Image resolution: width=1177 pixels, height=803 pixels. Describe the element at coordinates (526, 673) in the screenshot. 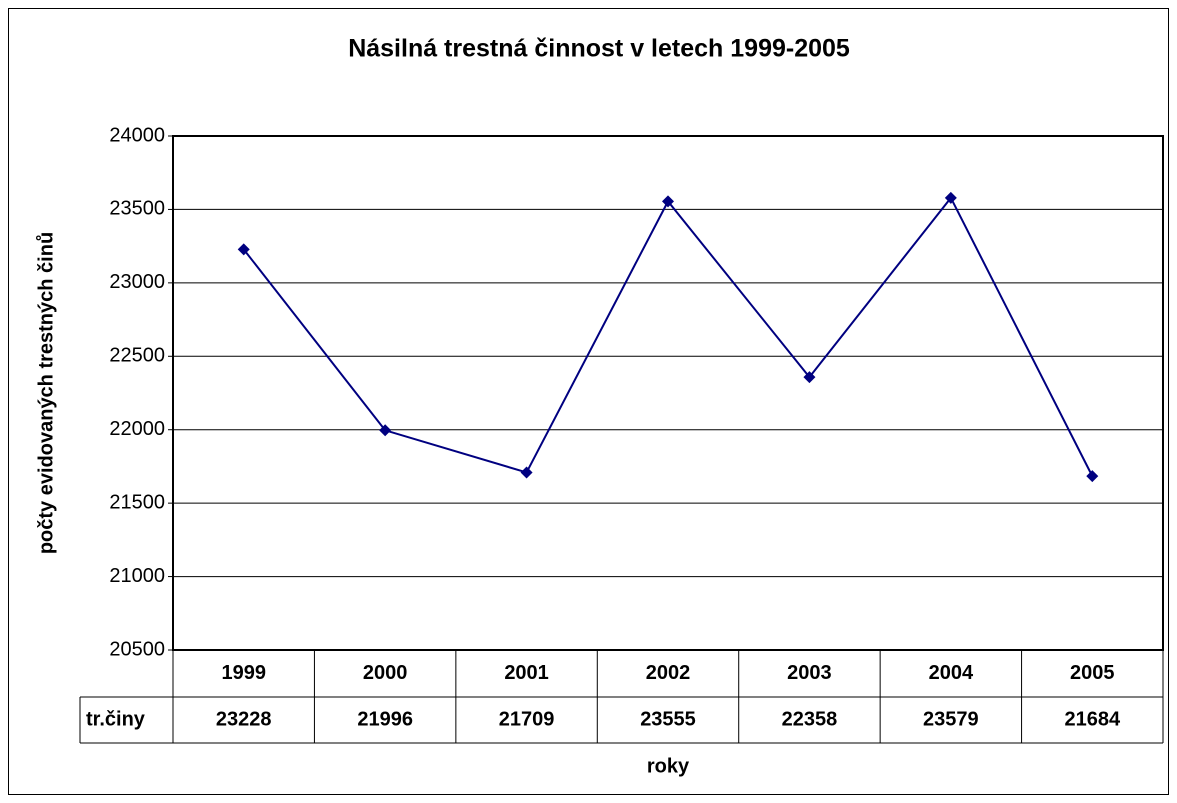

I see `x-tick-label: 2001` at that location.